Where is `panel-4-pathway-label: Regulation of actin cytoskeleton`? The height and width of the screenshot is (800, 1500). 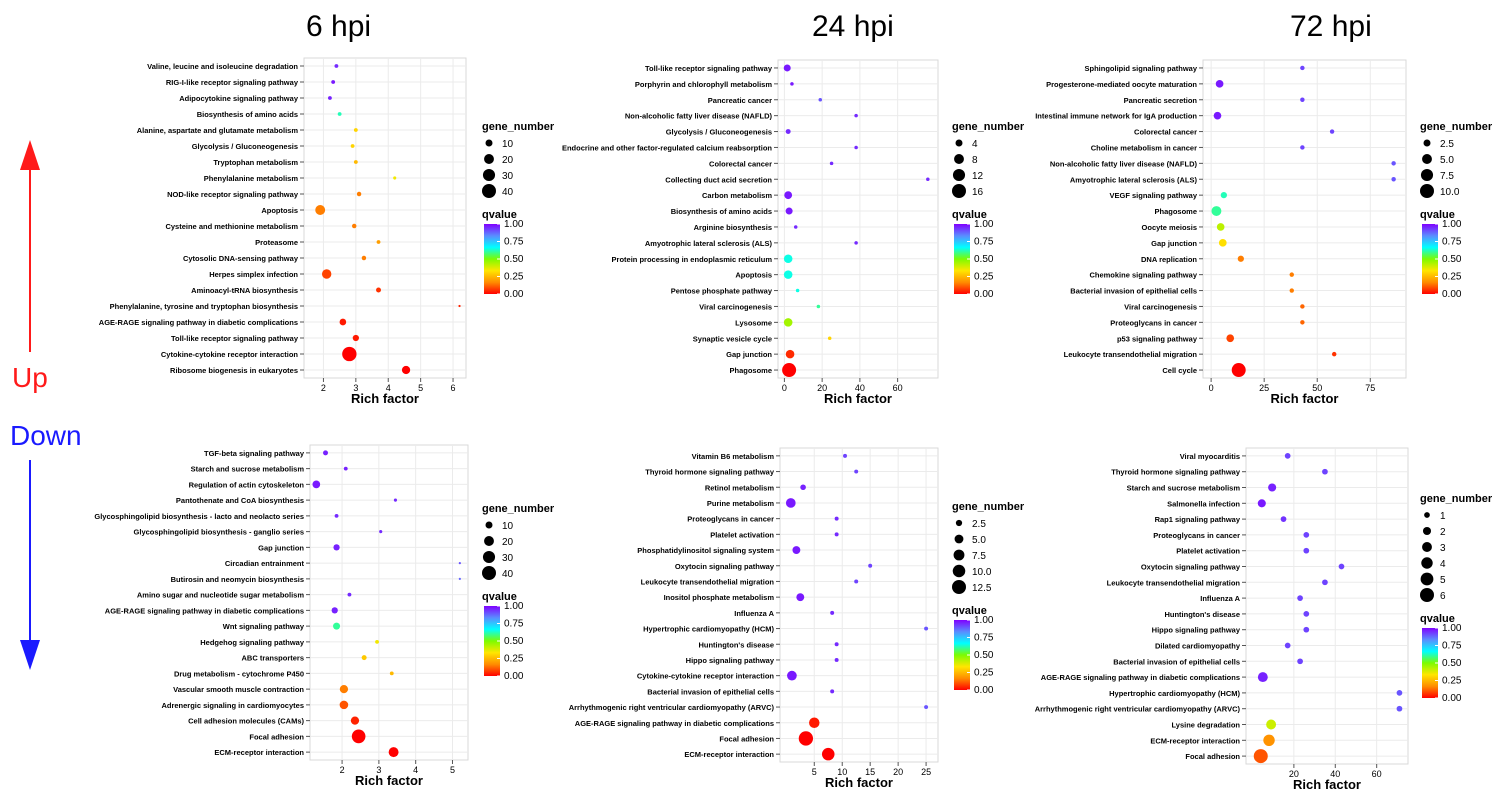 panel-4-pathway-label: Regulation of actin cytoskeleton is located at coordinates (247, 484).